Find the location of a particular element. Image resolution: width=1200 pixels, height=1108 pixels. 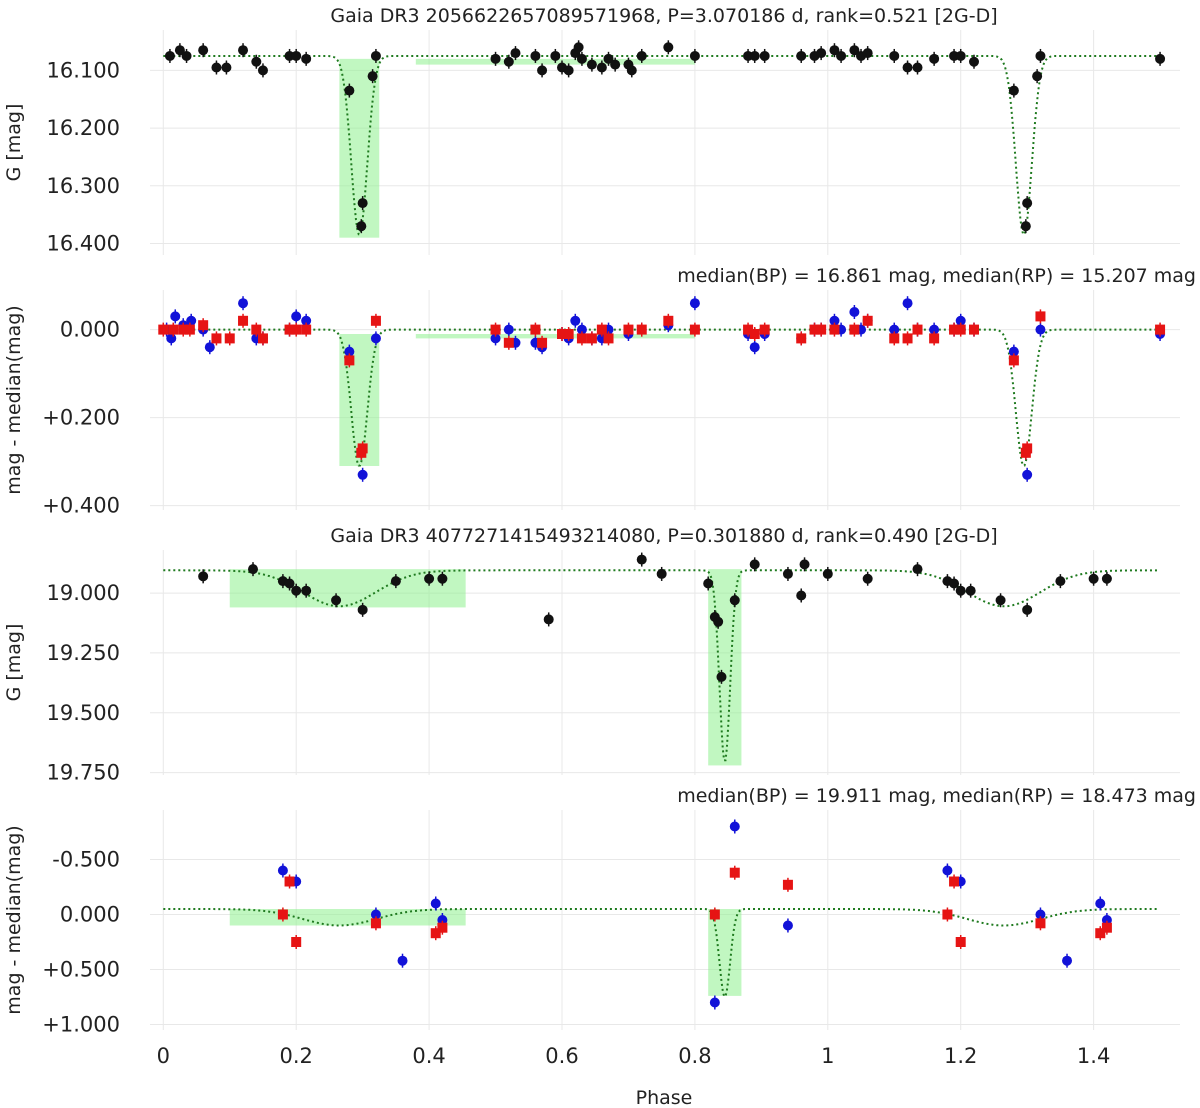

y-tick-label: 19.000 is located at coordinates (83, 593).